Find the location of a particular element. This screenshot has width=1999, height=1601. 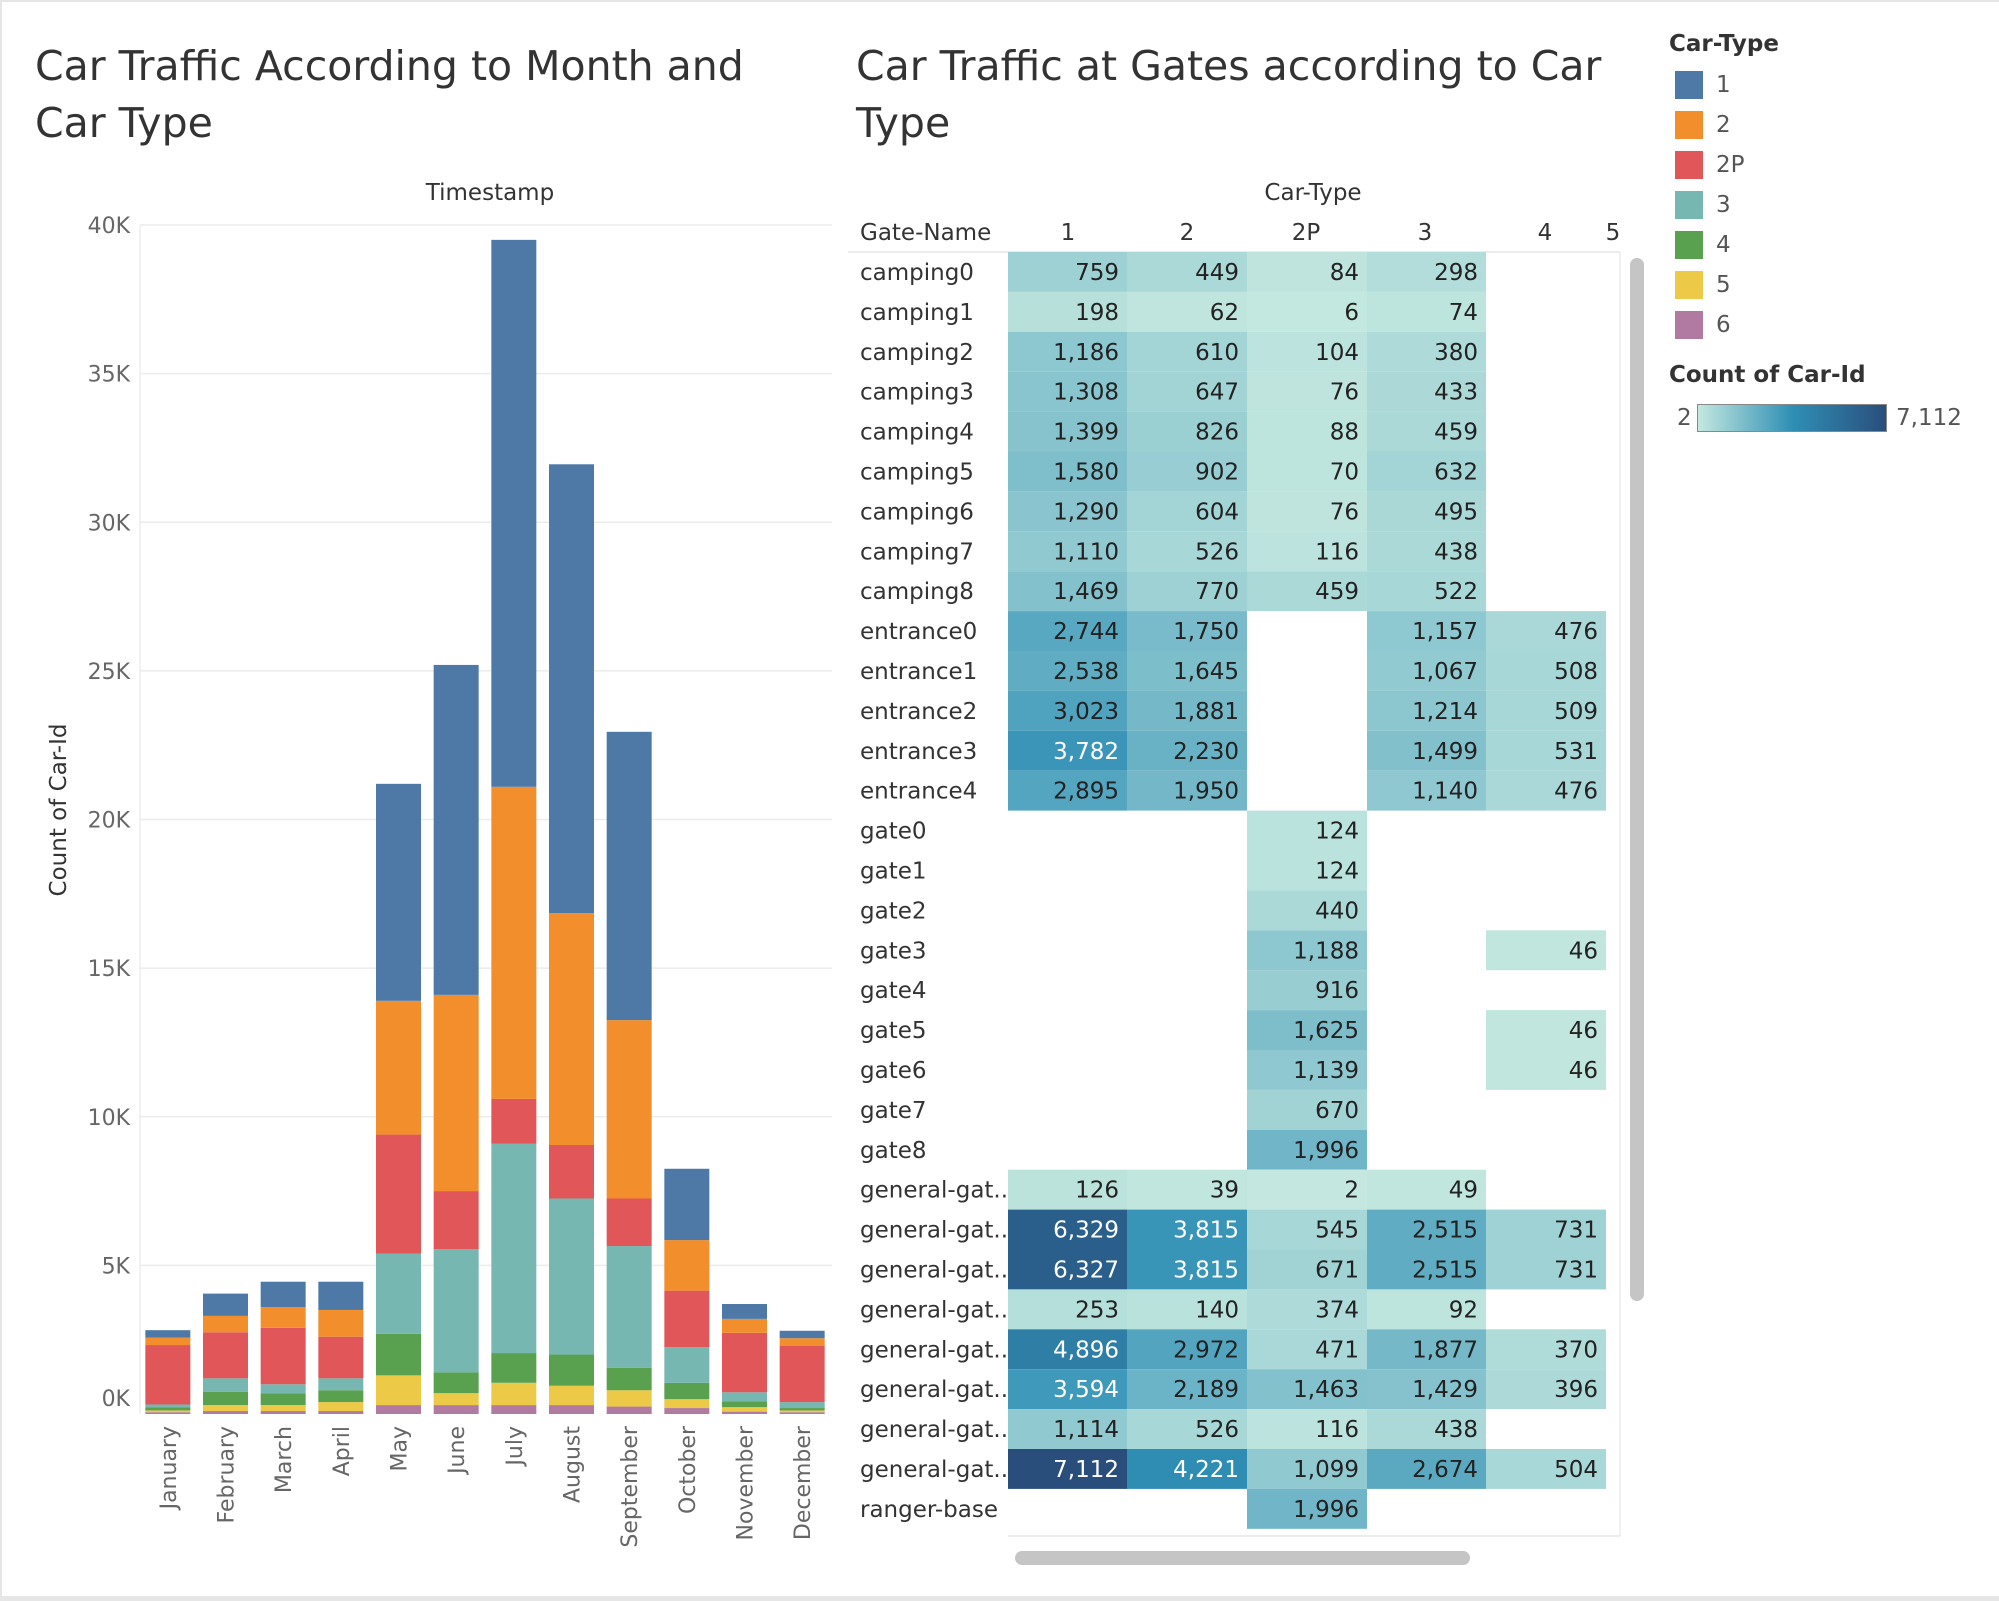

heatmap-cell-value: 604 is located at coordinates (1217, 512).